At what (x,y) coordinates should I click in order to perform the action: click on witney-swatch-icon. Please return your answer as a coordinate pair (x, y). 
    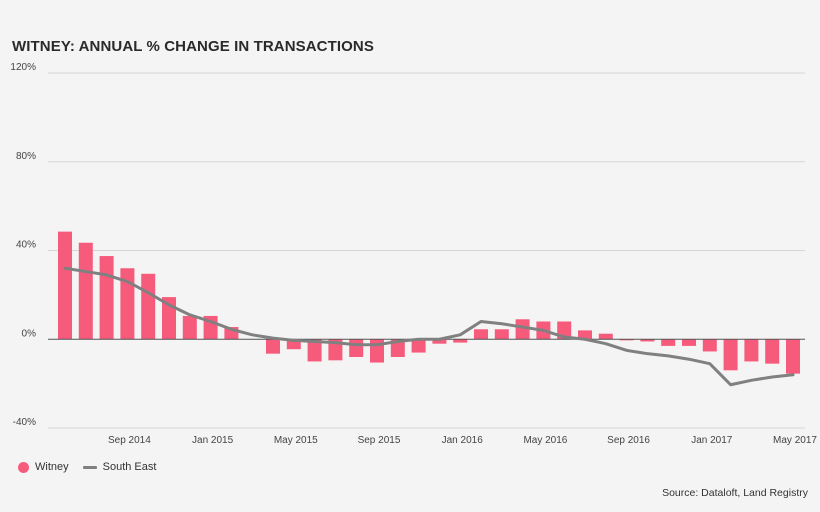
    Looking at the image, I should click on (23, 467).